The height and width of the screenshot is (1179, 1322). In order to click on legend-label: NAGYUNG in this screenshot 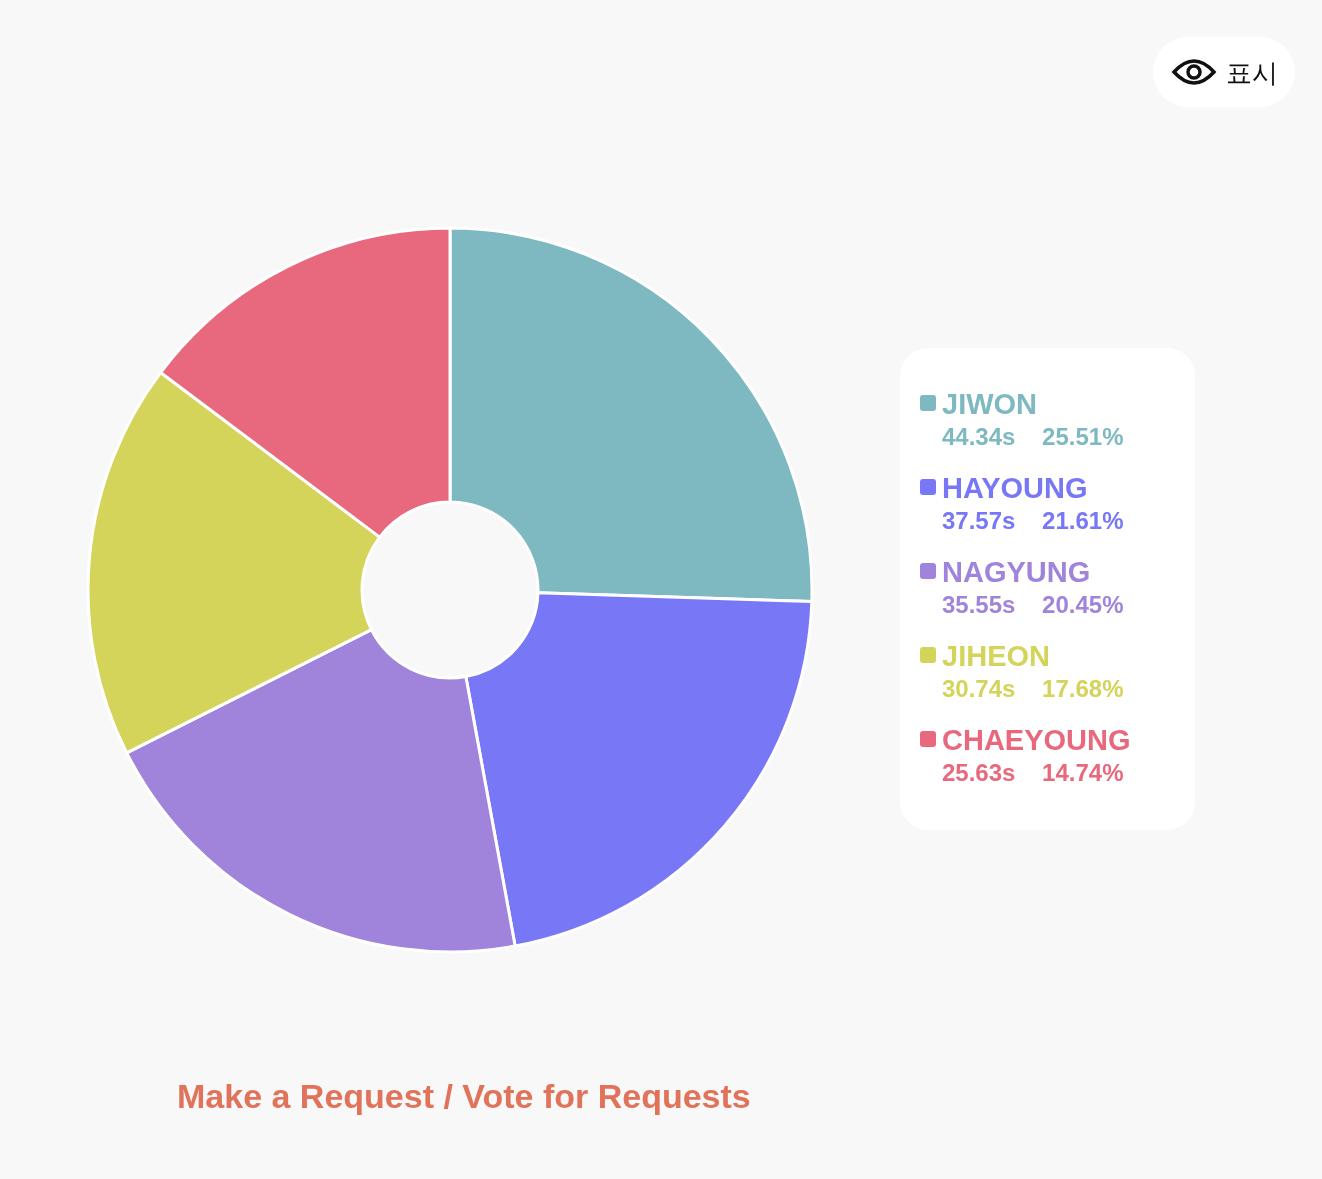, I will do `click(1016, 572)`.